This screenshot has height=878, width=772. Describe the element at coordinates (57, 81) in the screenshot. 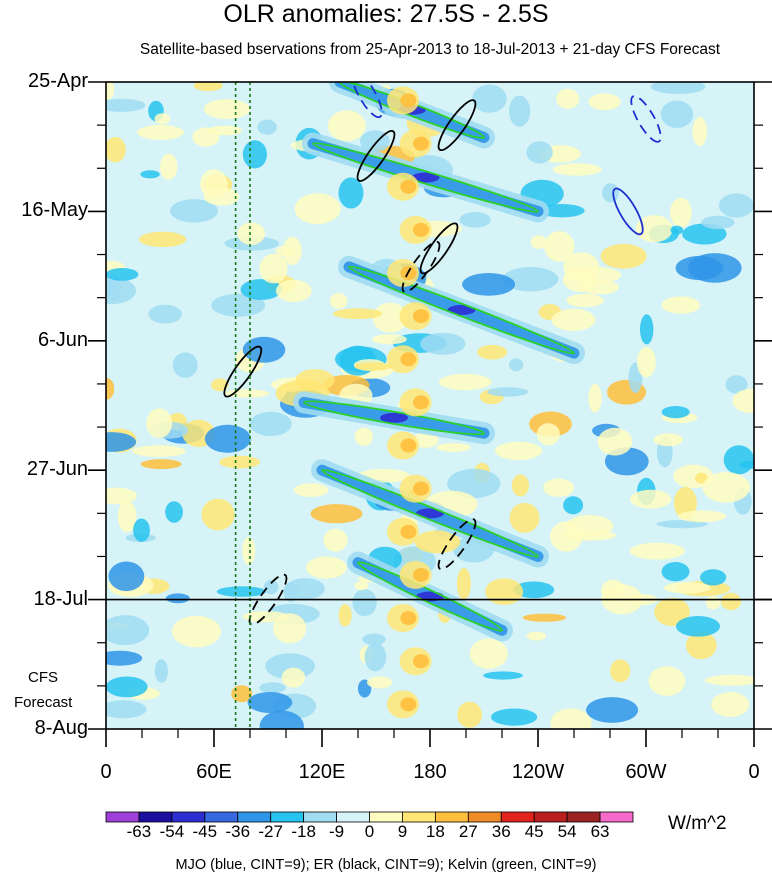

I see `y-tick-label: 25-Apr` at that location.